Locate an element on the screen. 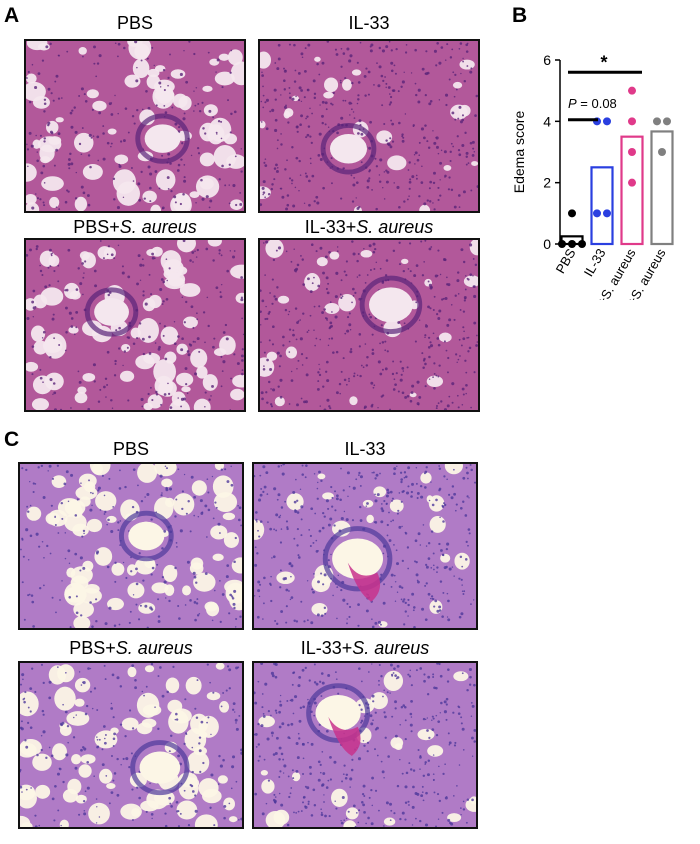 The width and height of the screenshot is (700, 844). x-tick-label: PBS is located at coordinates (566, 261).